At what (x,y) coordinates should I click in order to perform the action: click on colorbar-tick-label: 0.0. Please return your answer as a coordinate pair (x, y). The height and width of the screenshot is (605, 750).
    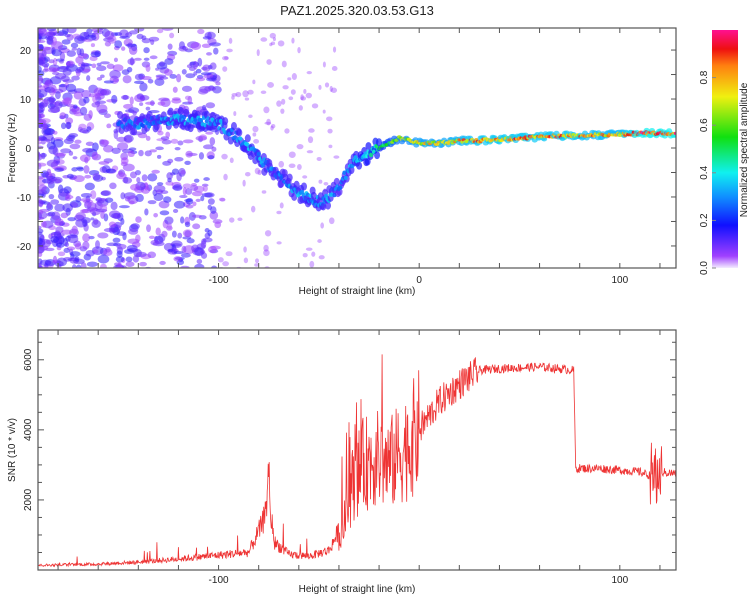
    Looking at the image, I should click on (704, 268).